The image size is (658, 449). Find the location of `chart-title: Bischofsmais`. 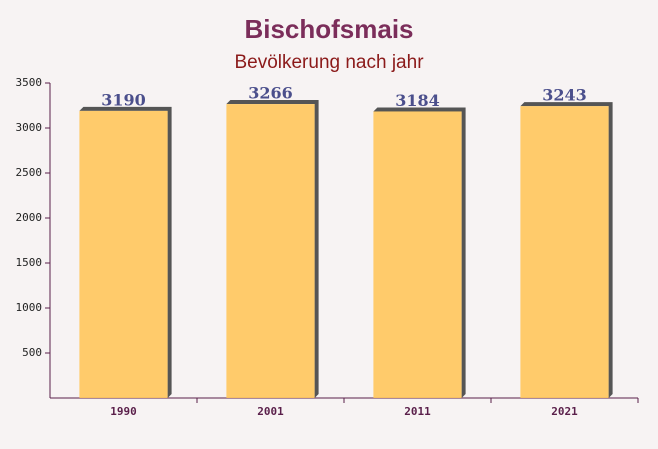

chart-title: Bischofsmais is located at coordinates (328, 29).